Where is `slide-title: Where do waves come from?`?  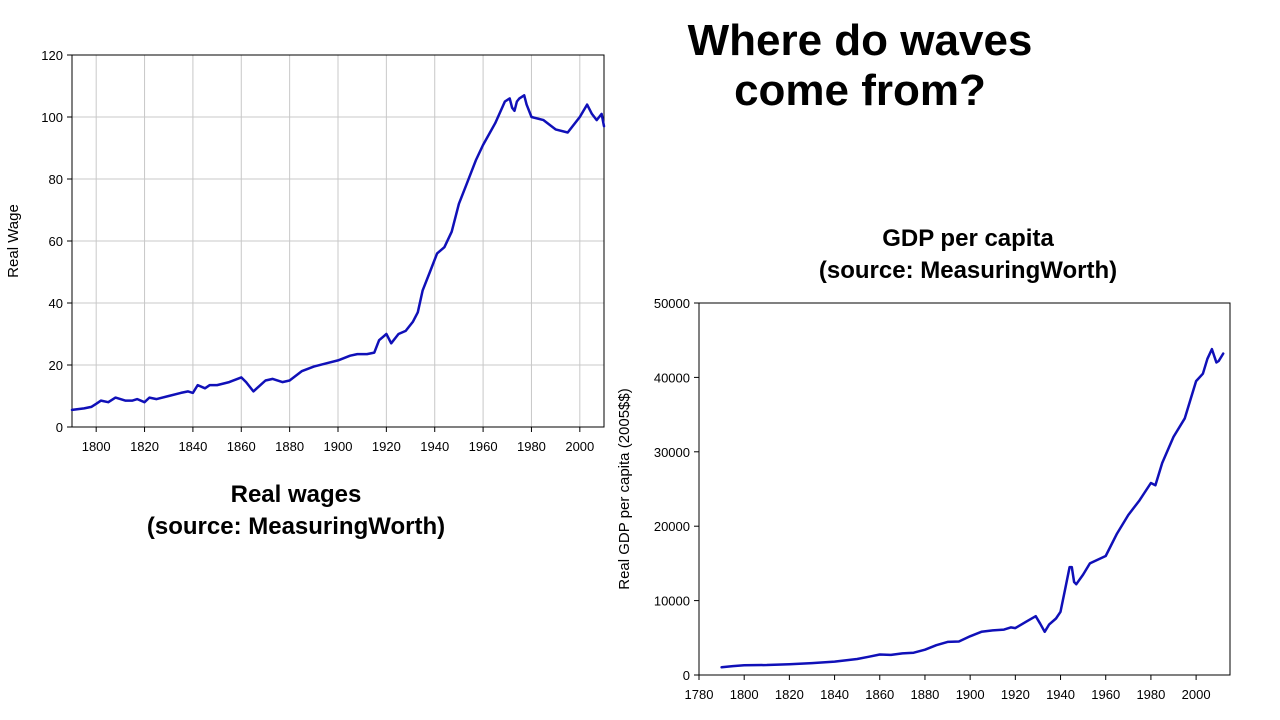
slide-title: Where do waves come from? is located at coordinates (860, 66).